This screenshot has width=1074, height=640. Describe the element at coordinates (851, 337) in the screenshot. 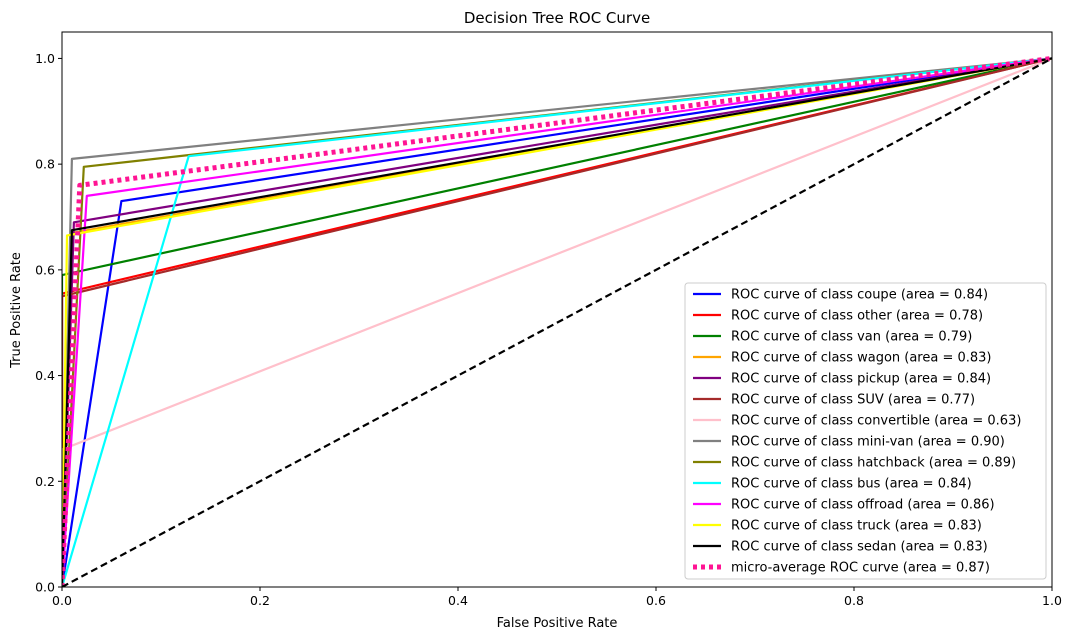

I see `legend-entry-label: ROC curve of class van (area = 0.79)` at that location.